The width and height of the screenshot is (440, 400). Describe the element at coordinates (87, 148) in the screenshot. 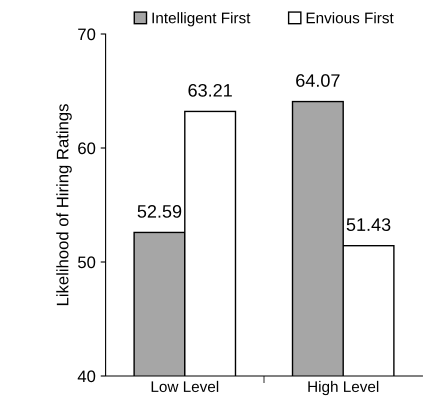

I see `y-tick-label: 60` at that location.